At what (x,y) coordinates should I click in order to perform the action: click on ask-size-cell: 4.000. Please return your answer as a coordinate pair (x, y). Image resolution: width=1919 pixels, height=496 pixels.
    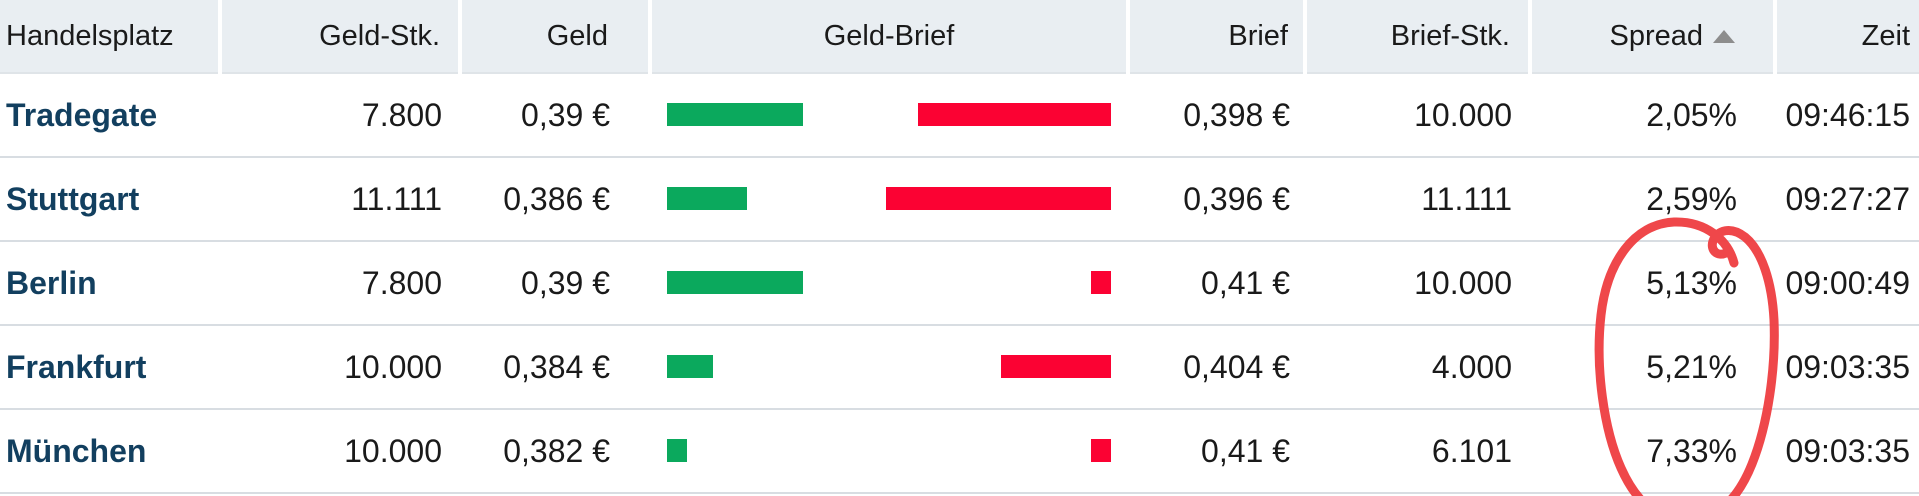
    Looking at the image, I should click on (1417, 367).